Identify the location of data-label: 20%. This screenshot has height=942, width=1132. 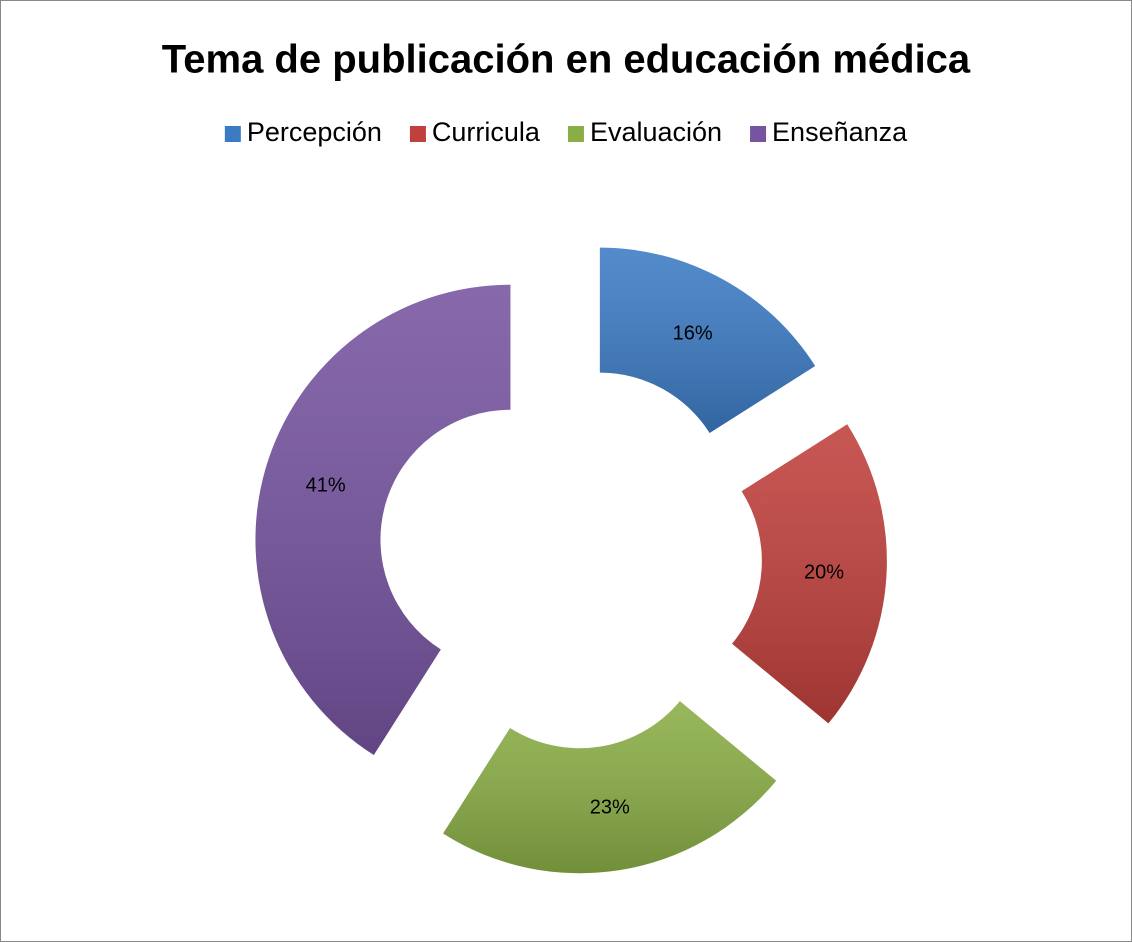
(824, 572).